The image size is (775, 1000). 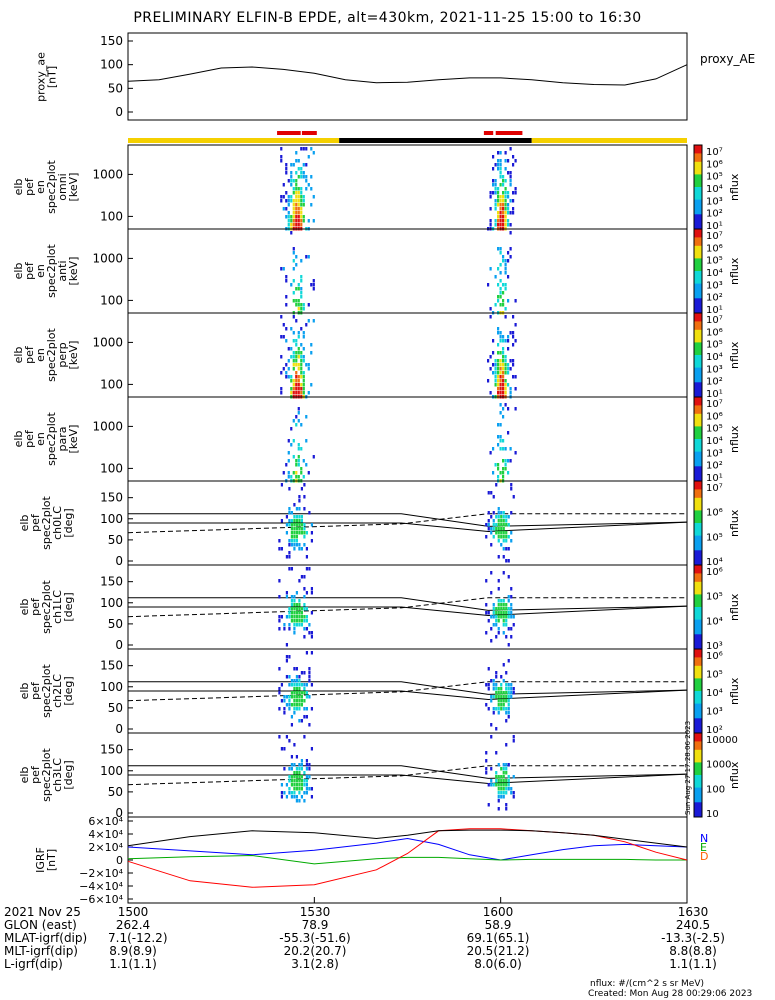 I want to click on colorbar-tick-label: 10⁵, so click(x=714, y=345).